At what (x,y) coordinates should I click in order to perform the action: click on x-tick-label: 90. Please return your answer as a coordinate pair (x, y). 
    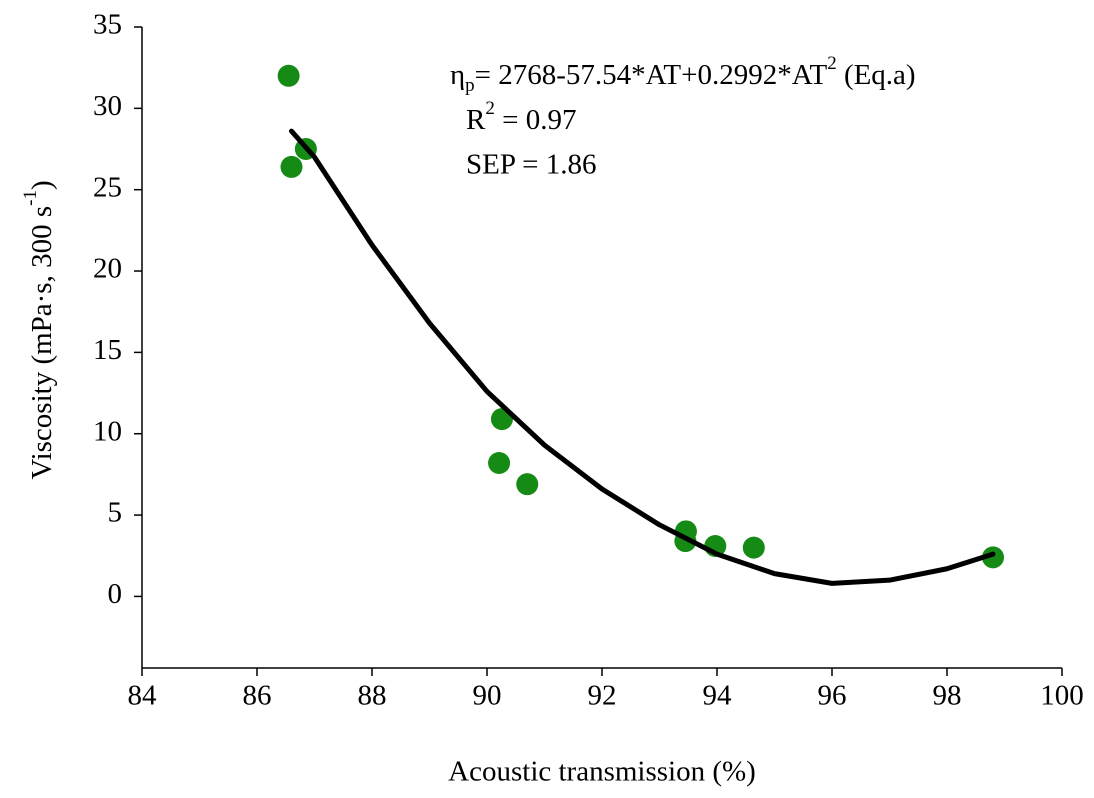
    Looking at the image, I should click on (487, 696).